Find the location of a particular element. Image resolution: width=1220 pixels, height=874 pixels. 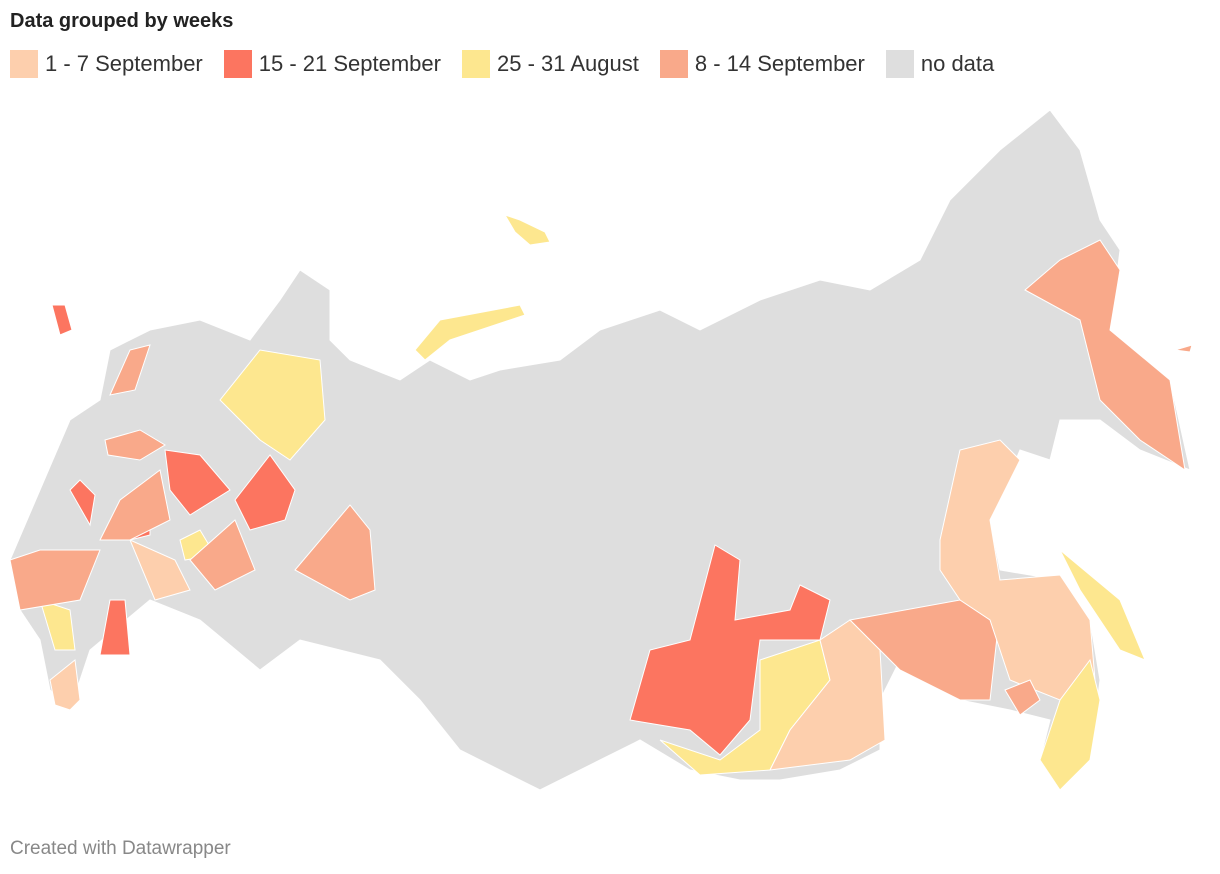

legend-item: 1 - 7 September is located at coordinates (106, 64).